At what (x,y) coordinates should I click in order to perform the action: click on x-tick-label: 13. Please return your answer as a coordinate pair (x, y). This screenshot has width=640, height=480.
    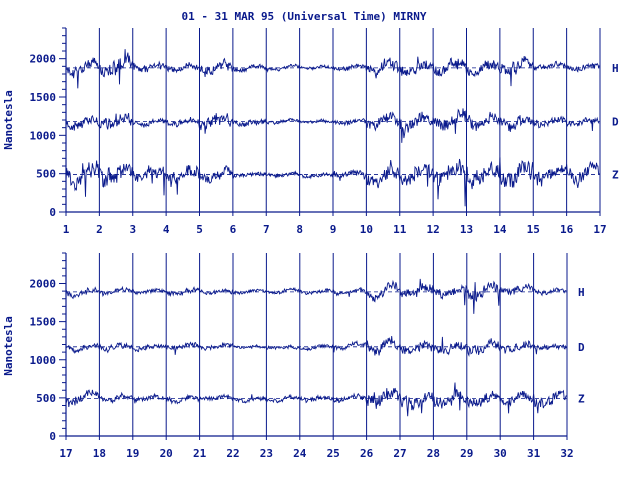
    Looking at the image, I should click on (466, 229).